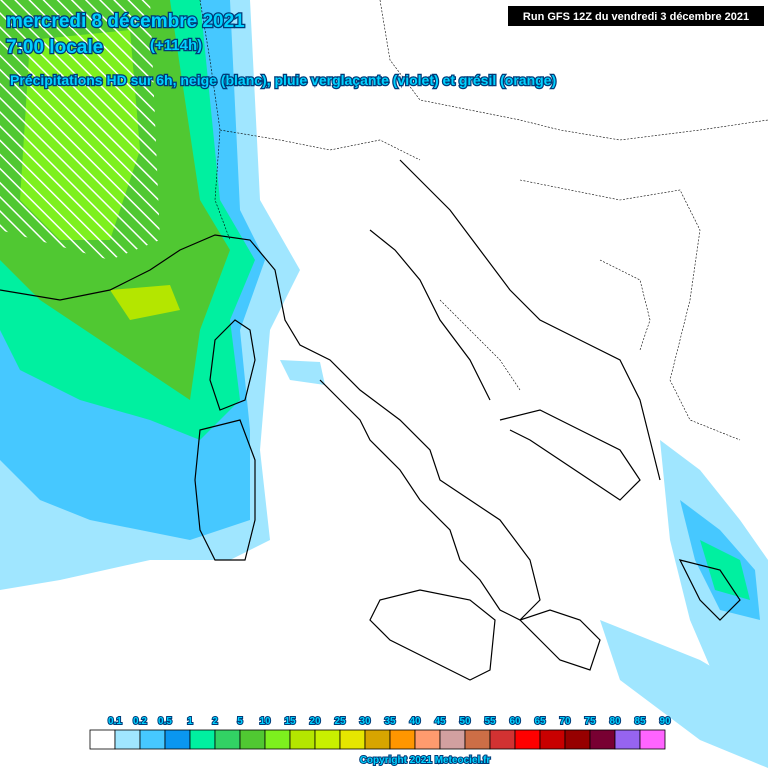  What do you see at coordinates (240, 721) in the screenshot?
I see `legend-label: 5` at bounding box center [240, 721].